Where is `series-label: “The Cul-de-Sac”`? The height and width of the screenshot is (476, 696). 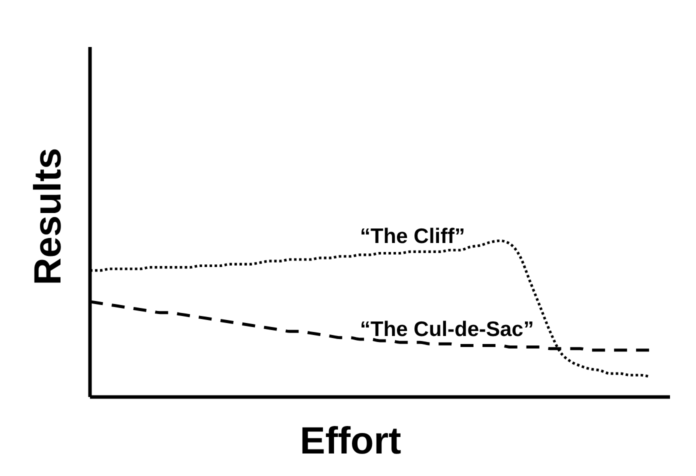 series-label: “The Cul-de-Sac” is located at coordinates (447, 330).